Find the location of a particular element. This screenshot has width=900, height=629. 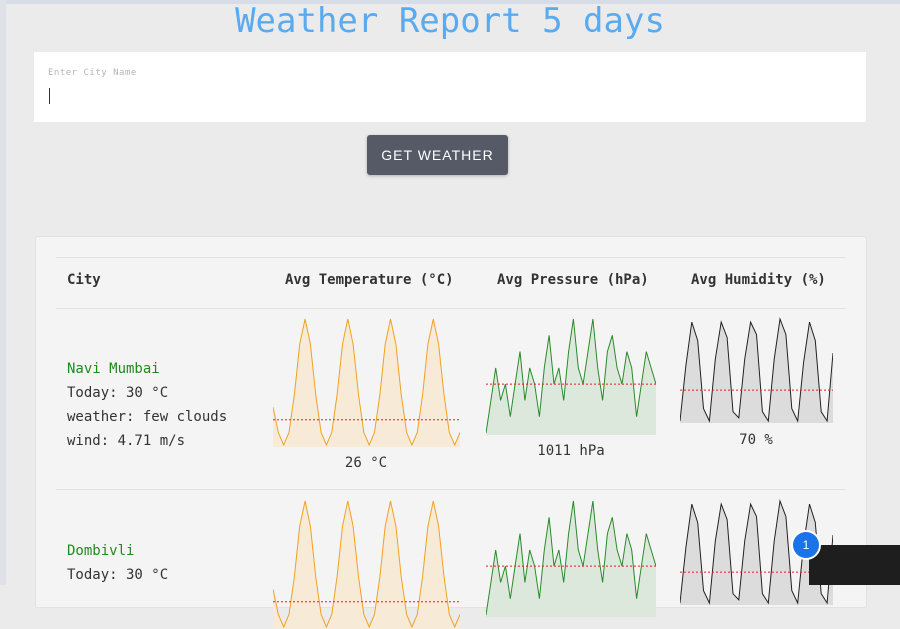

text-caret is located at coordinates (49, 96).